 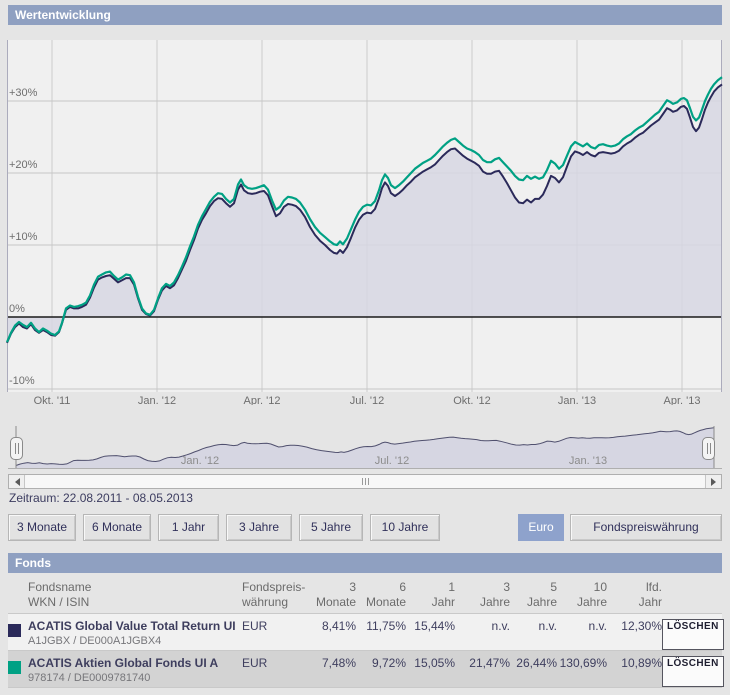 What do you see at coordinates (22, 381) in the screenshot?
I see `svg-text: -10%` at bounding box center [22, 381].